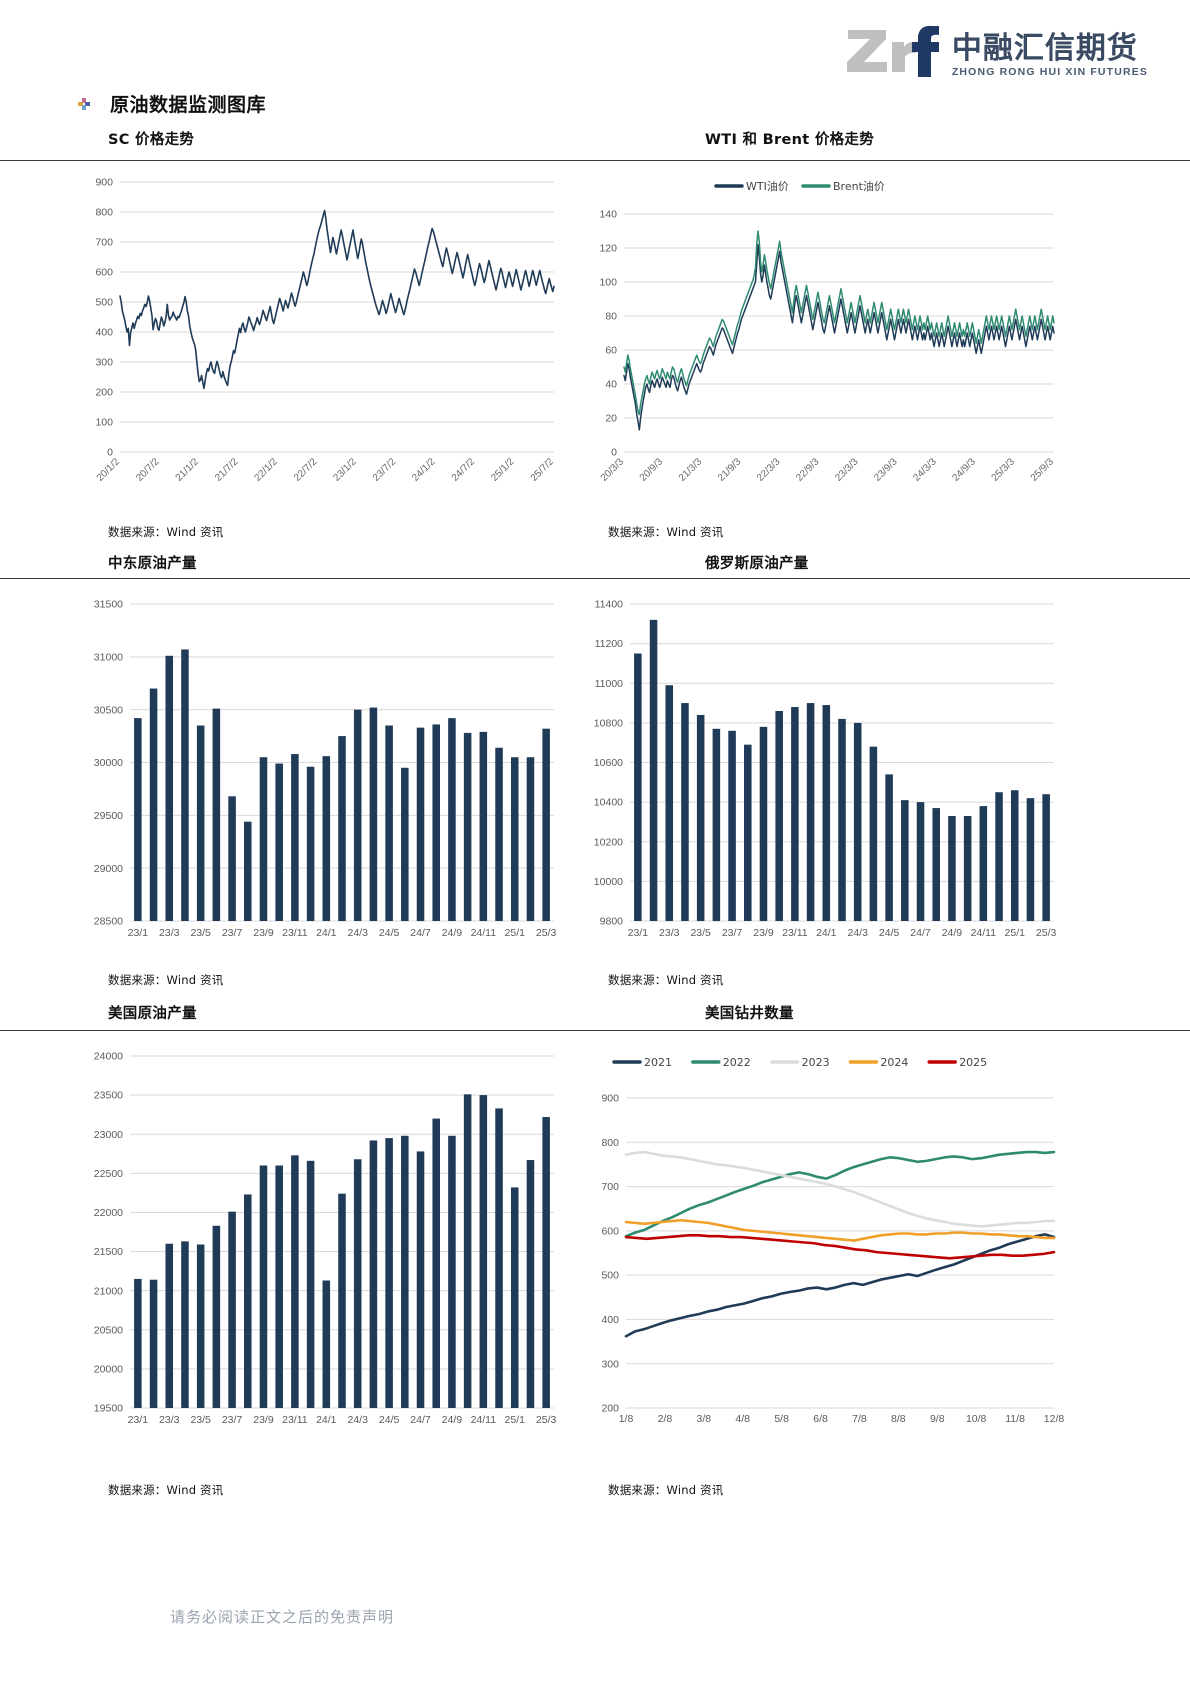  Describe the element at coordinates (326, 933) in the screenshot. I see `svg-text: 24/1` at that location.